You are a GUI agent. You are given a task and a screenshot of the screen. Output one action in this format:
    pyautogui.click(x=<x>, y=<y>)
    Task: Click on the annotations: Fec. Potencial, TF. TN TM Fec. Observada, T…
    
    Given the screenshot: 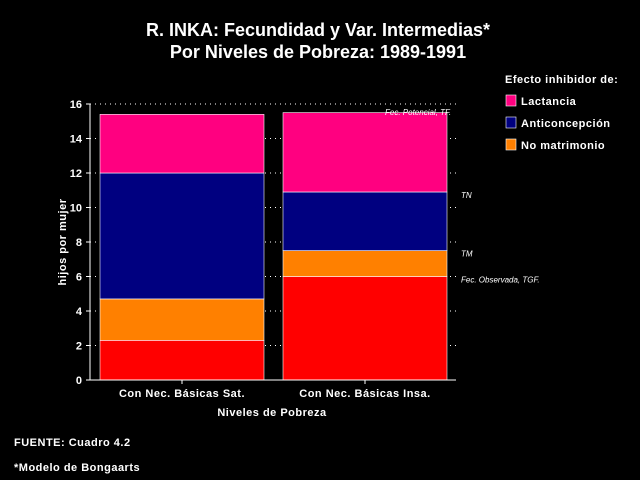 What is the action you would take?
    pyautogui.click(x=462, y=196)
    